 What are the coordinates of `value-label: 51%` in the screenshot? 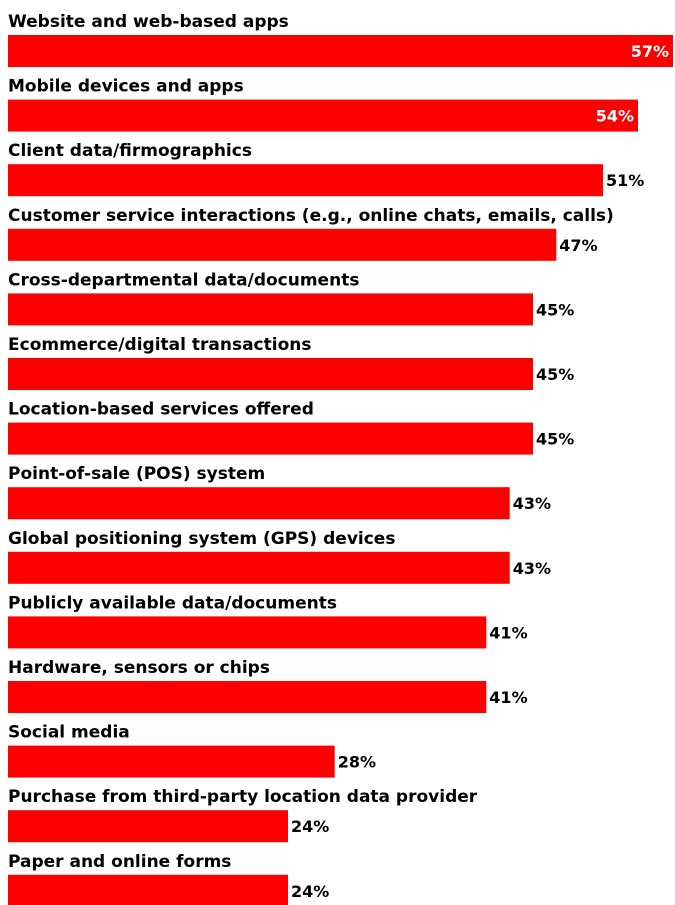 It's located at (625, 180).